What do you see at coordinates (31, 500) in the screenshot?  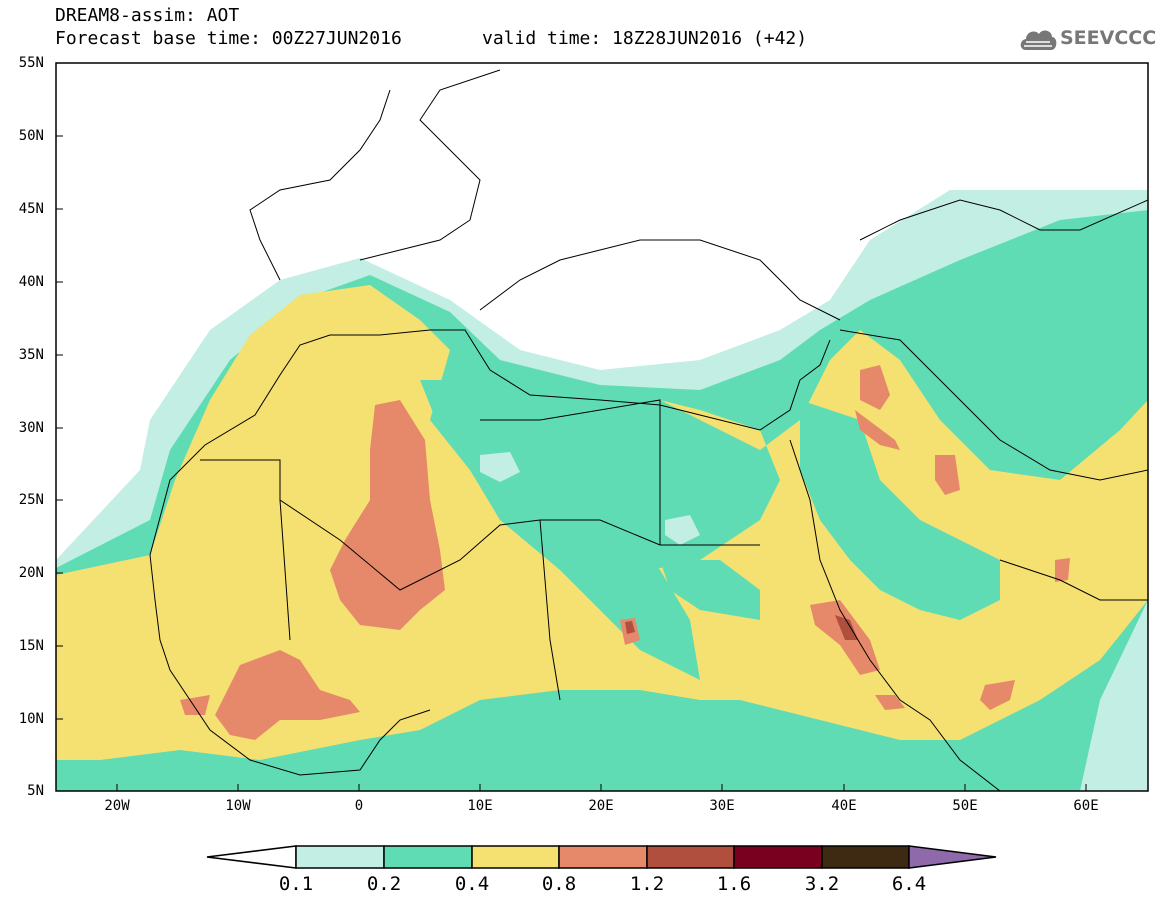 I see `lat-label: 25N` at bounding box center [31, 500].